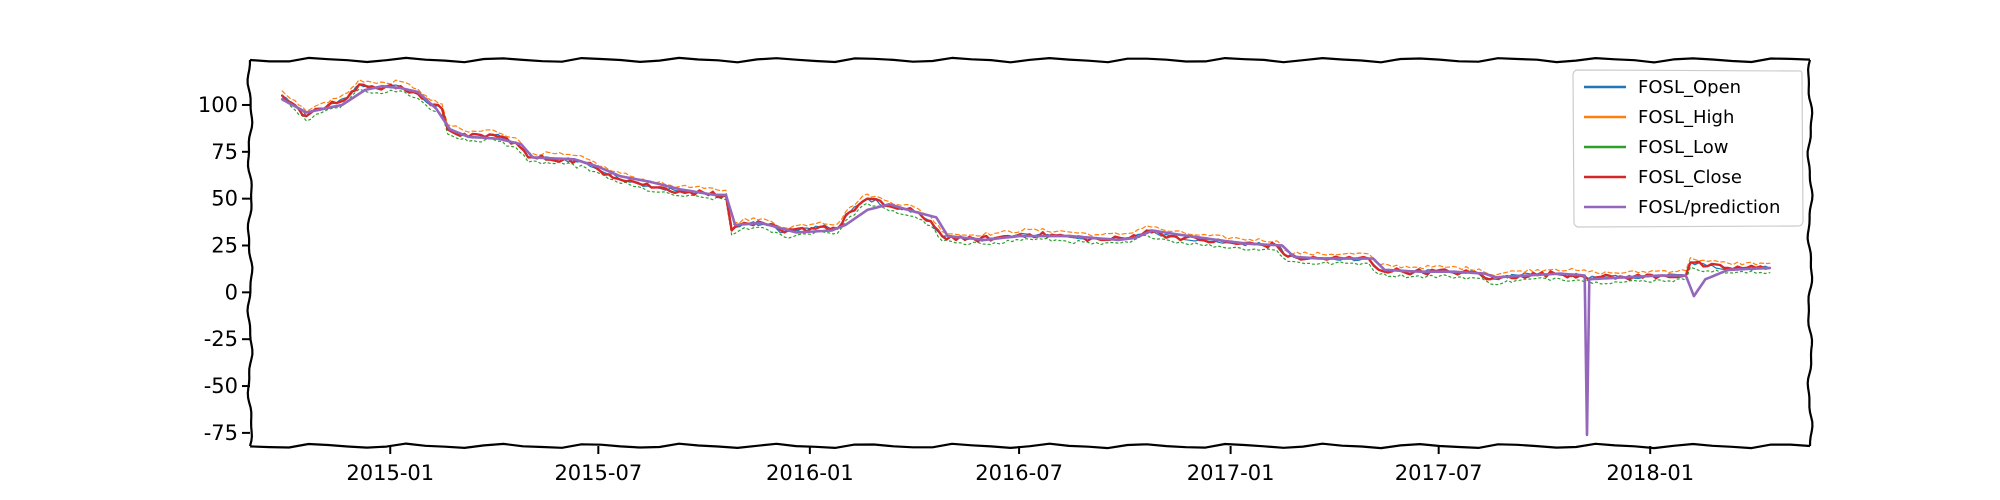  Describe the element at coordinates (1709, 207) in the screenshot. I see `legend-label-fosl-prediction: FOSL/prediction` at that location.